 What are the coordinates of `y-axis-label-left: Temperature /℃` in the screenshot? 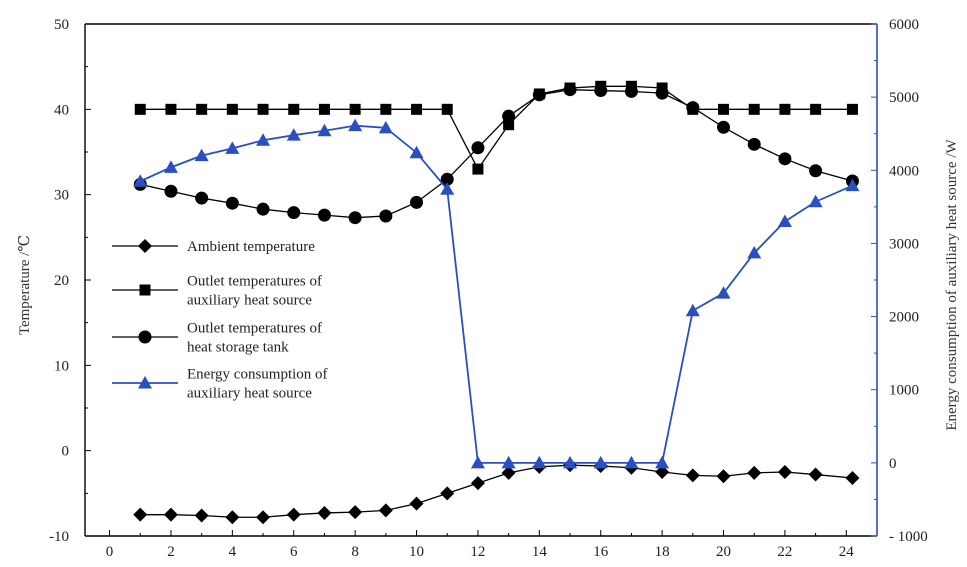 It's located at (25, 285).